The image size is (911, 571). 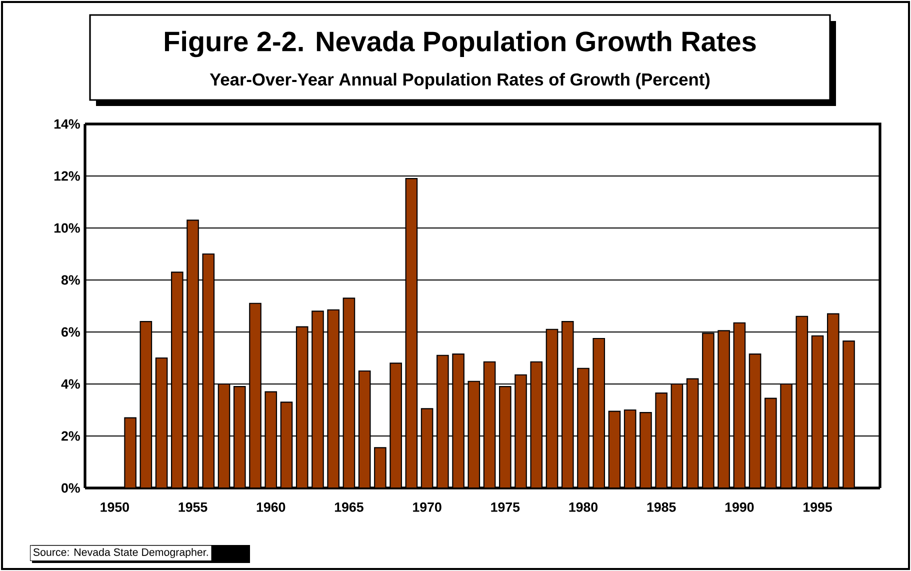 What do you see at coordinates (70, 280) in the screenshot?
I see `y-tick-label: 8%` at bounding box center [70, 280].